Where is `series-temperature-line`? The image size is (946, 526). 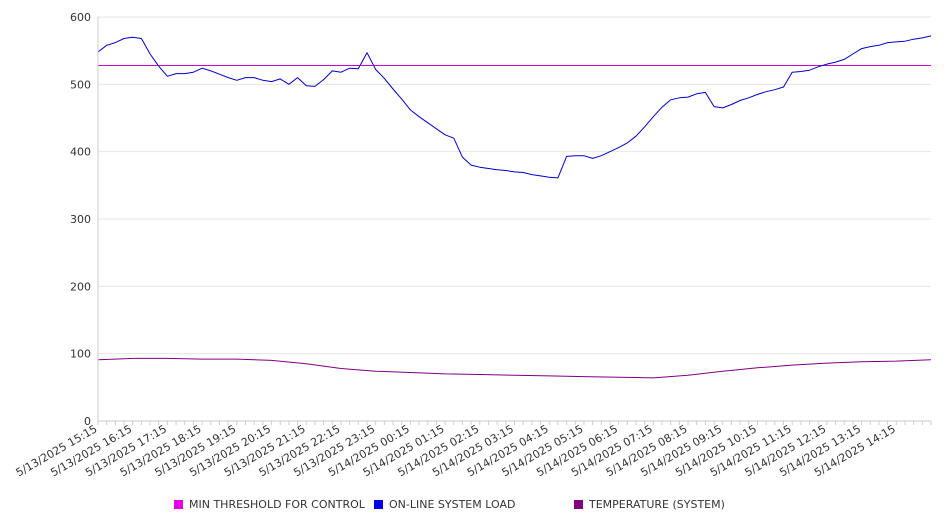
series-temperature-line is located at coordinates (514, 368).